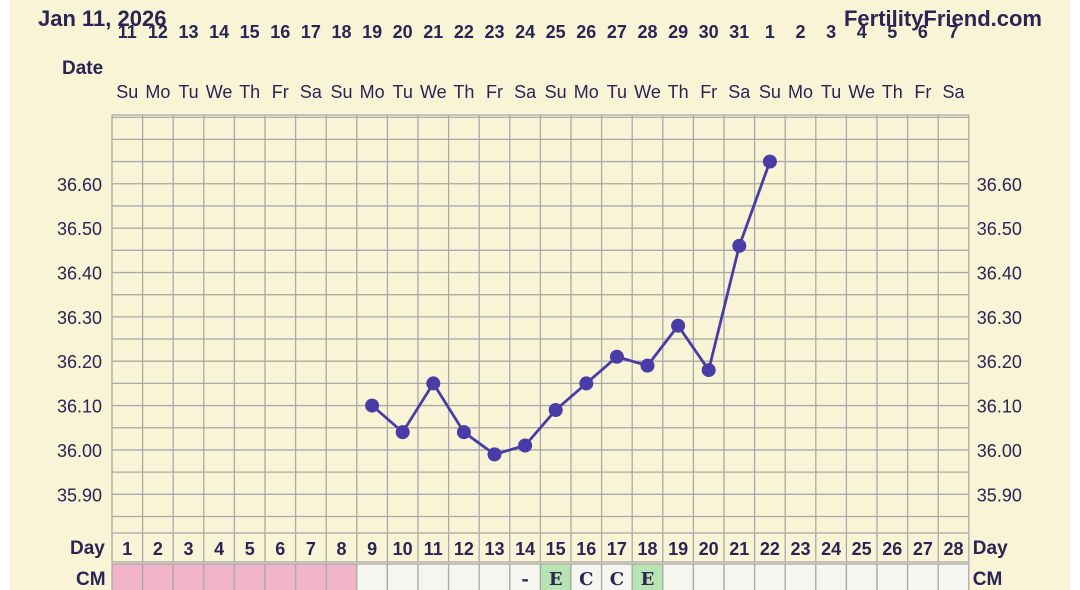  I want to click on date-label: 6, so click(923, 32).